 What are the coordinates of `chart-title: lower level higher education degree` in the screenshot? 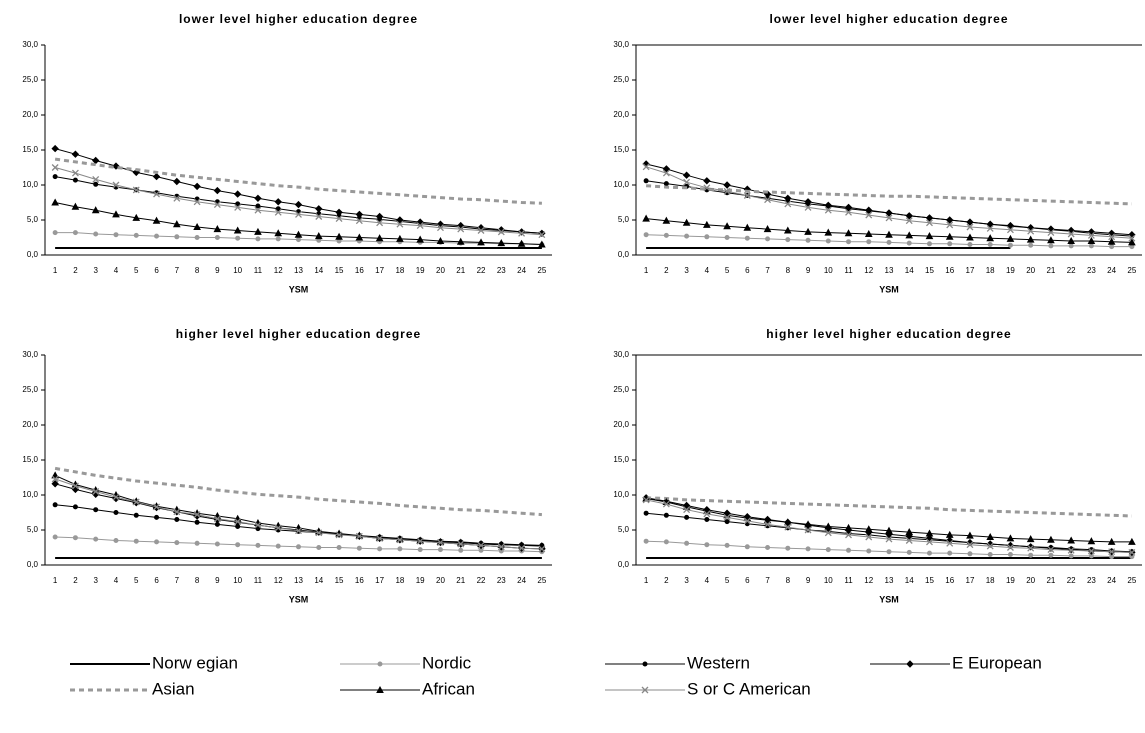 It's located at (298, 19).